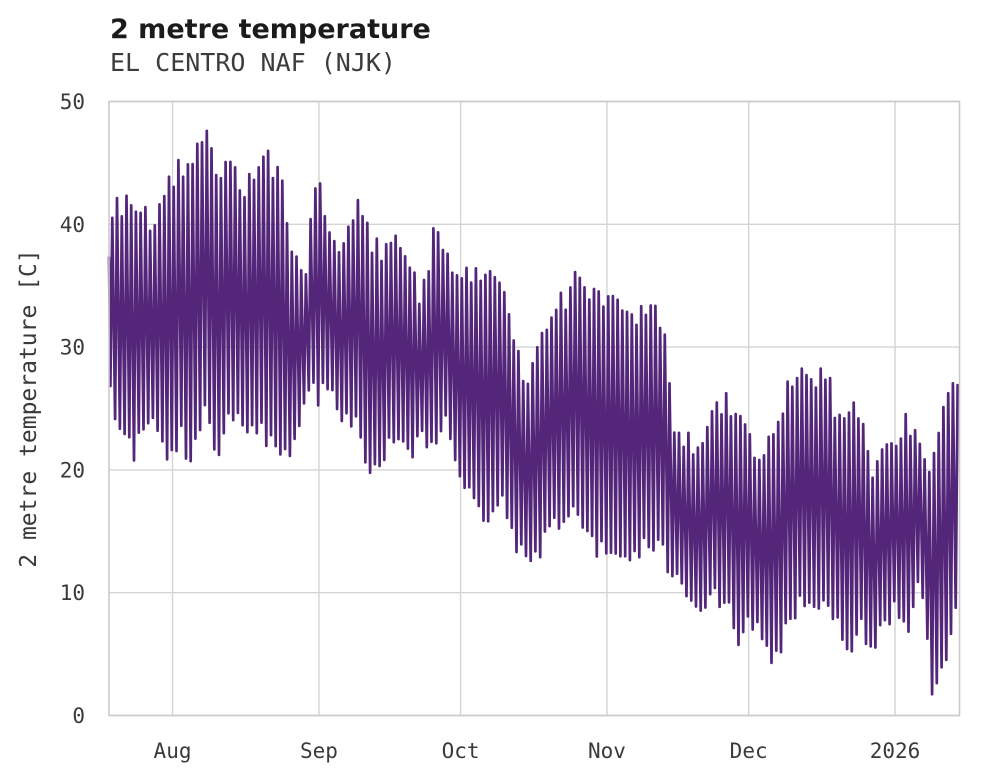 The width and height of the screenshot is (981, 782). What do you see at coordinates (78, 716) in the screenshot?
I see `y-tick-label-0: 0` at bounding box center [78, 716].